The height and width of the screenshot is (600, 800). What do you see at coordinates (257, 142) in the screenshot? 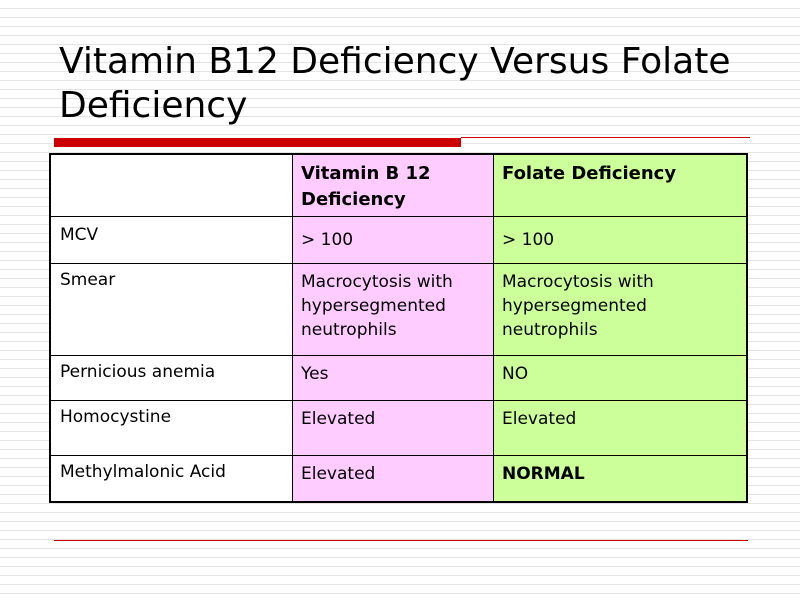
I see `title-underline-bar` at bounding box center [257, 142].